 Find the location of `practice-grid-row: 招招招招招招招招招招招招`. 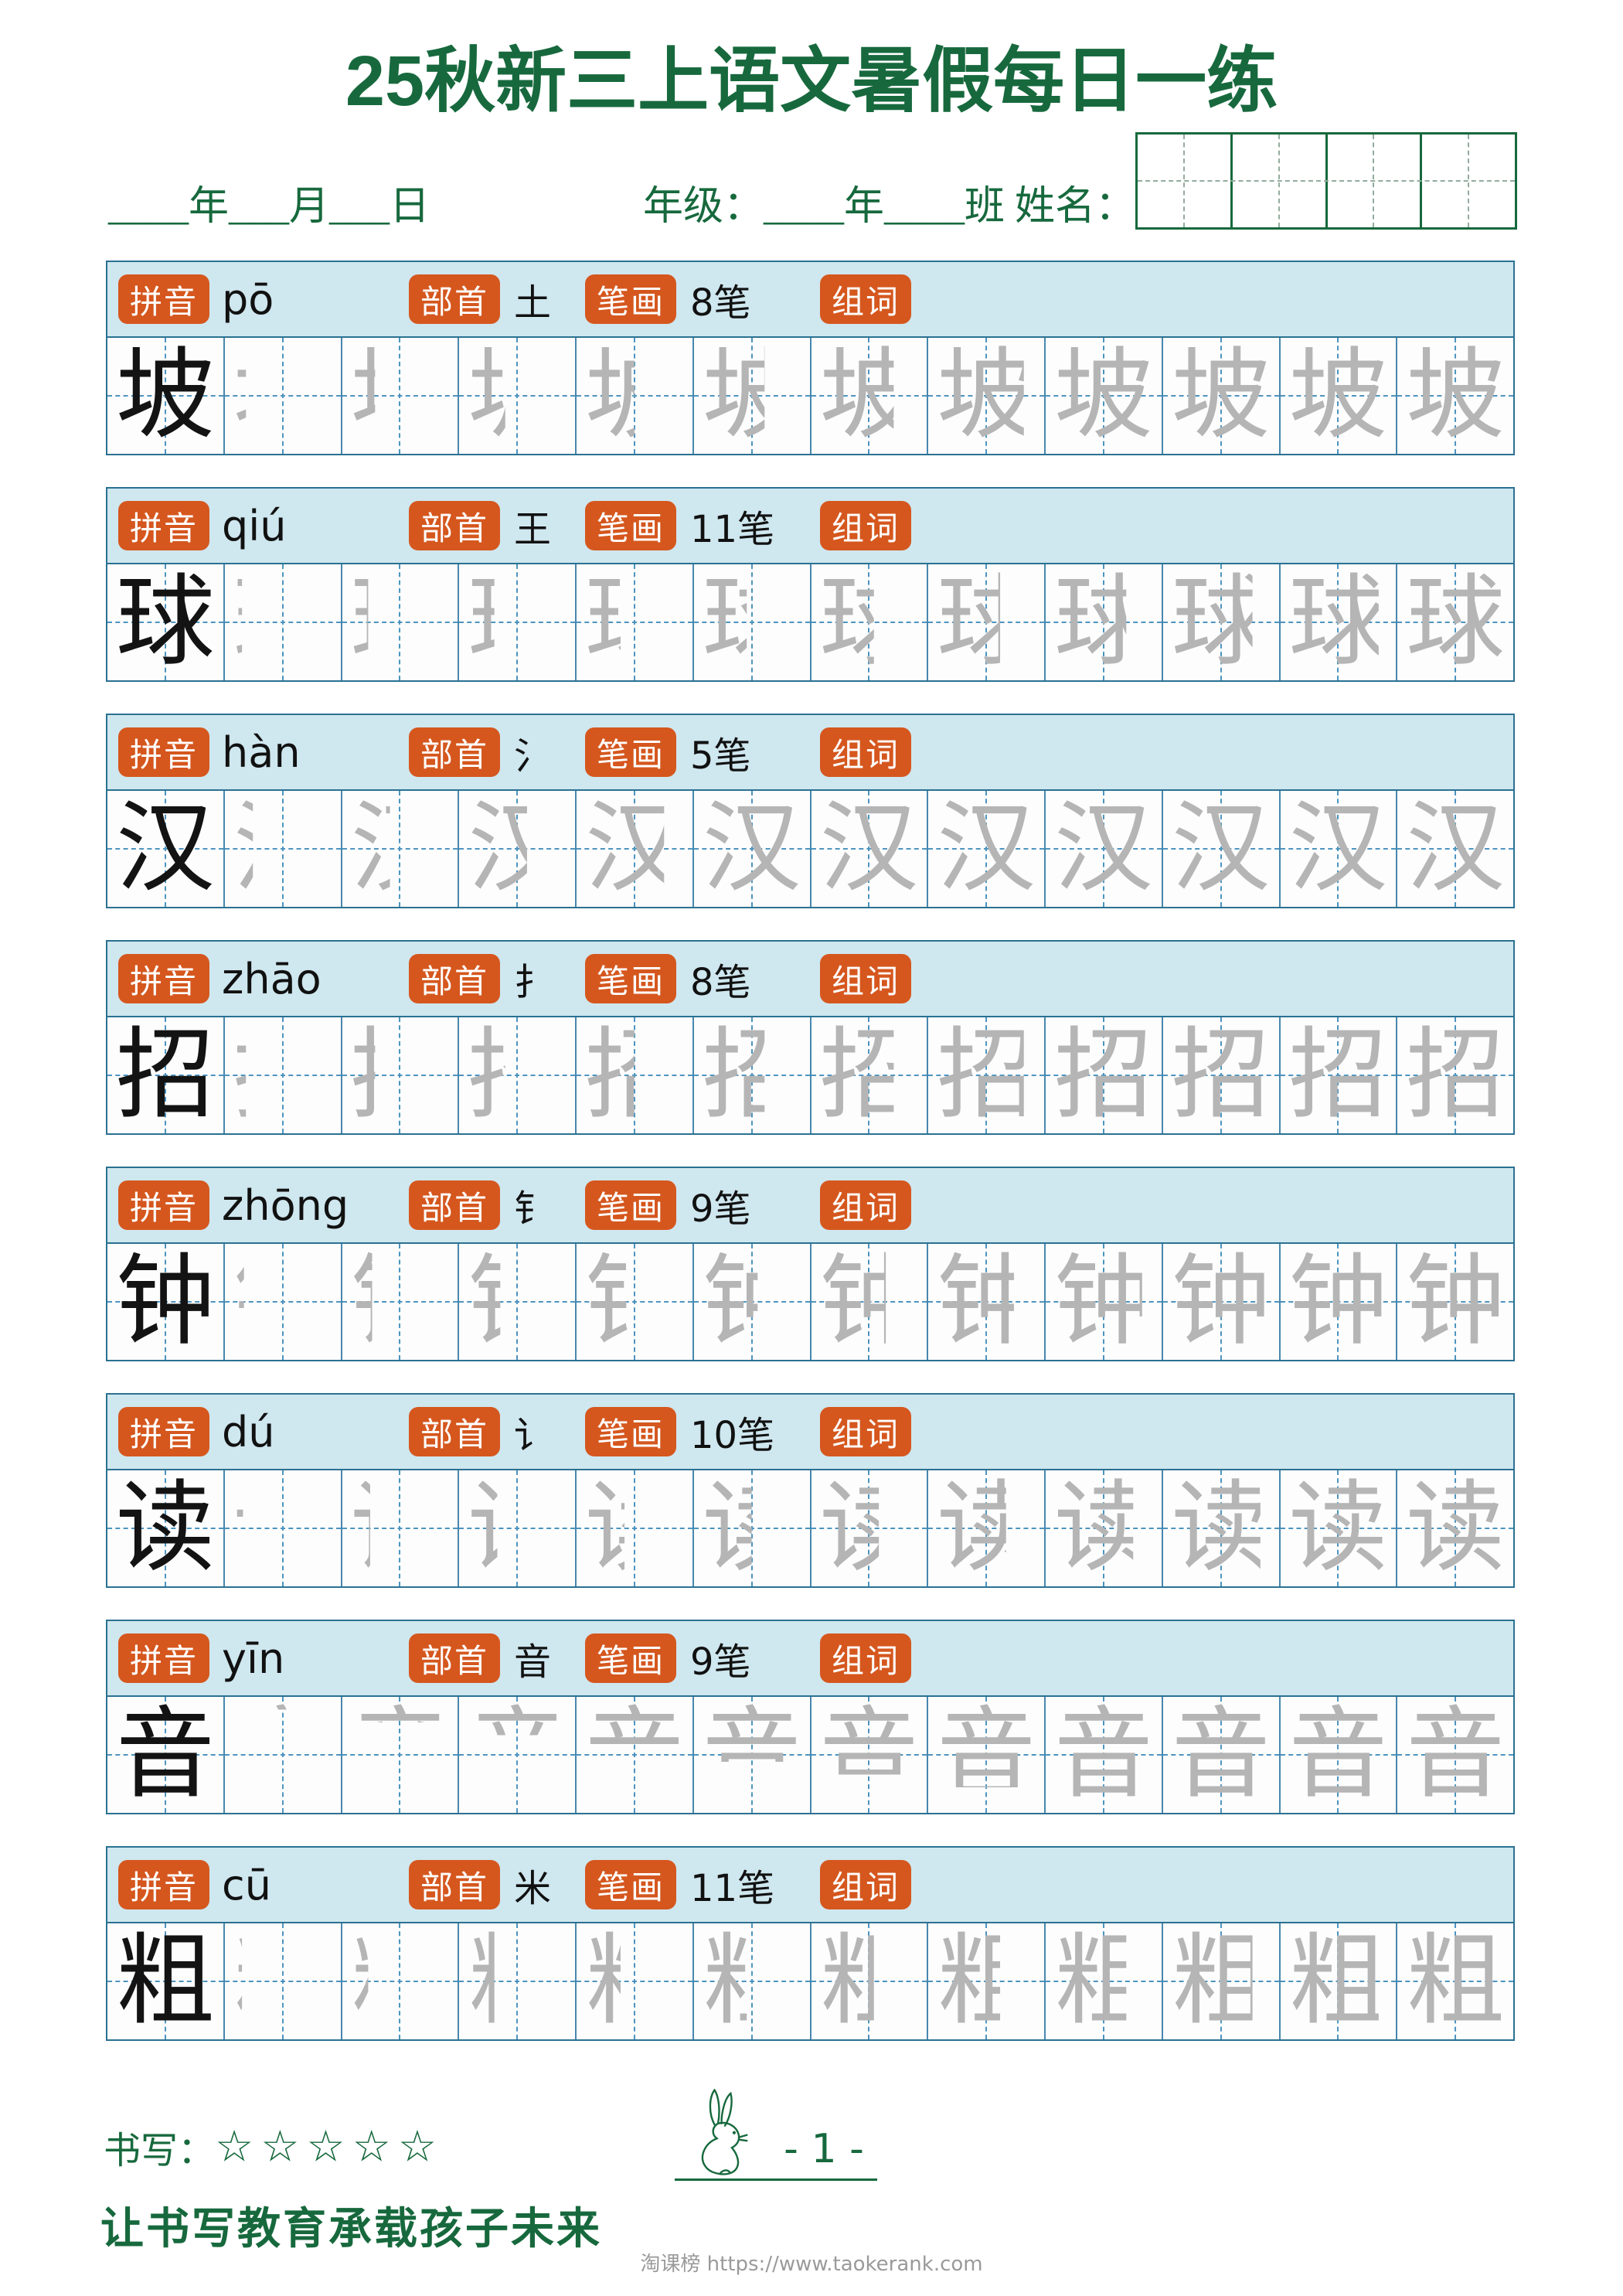

practice-grid-row: 招招招招招招招招招招招招 is located at coordinates (810, 1075).